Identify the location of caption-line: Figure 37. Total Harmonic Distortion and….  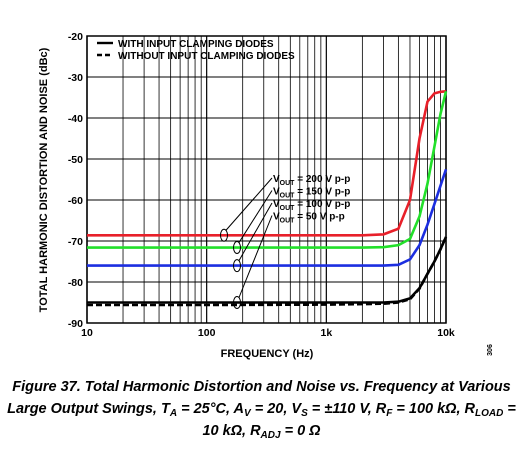
(261, 387).